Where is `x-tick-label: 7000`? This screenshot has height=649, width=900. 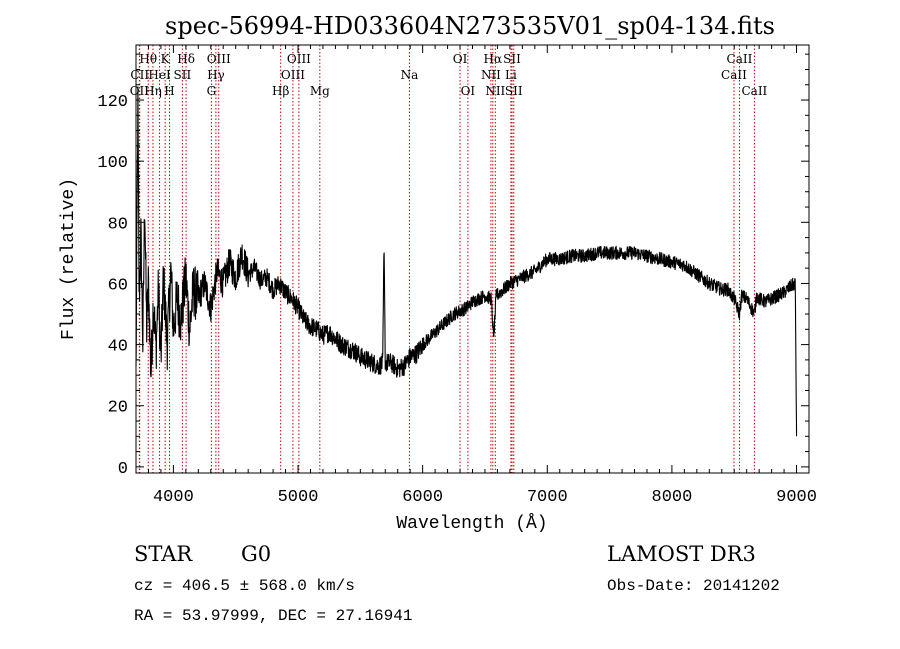
x-tick-label: 7000 is located at coordinates (547, 497).